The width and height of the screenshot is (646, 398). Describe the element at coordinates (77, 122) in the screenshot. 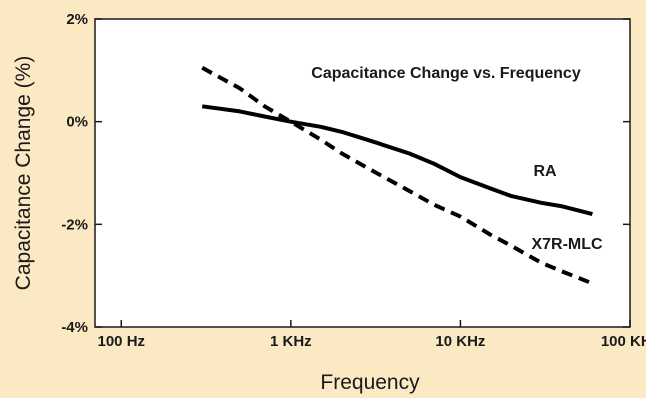

I see `y-tick-label: 0%` at that location.